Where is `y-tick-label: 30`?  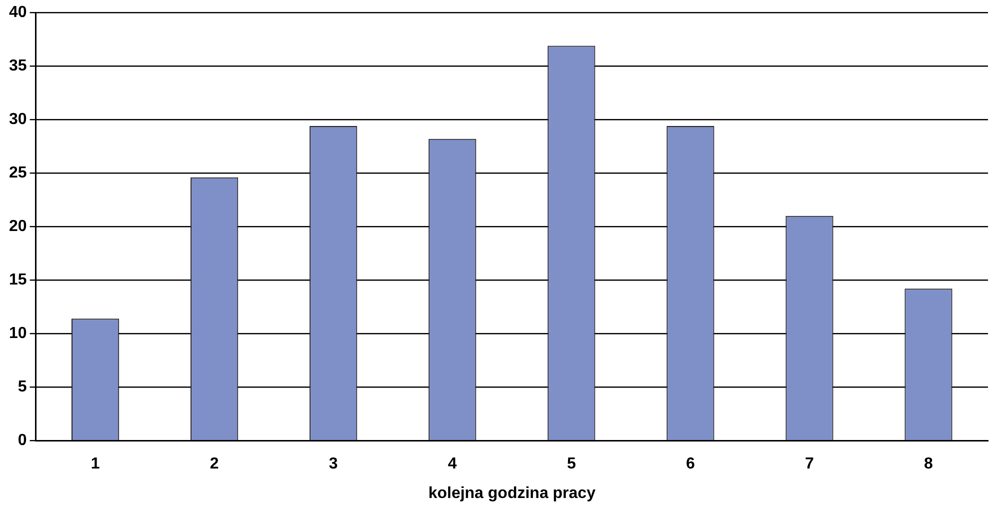 y-tick-label: 30 is located at coordinates (18, 119).